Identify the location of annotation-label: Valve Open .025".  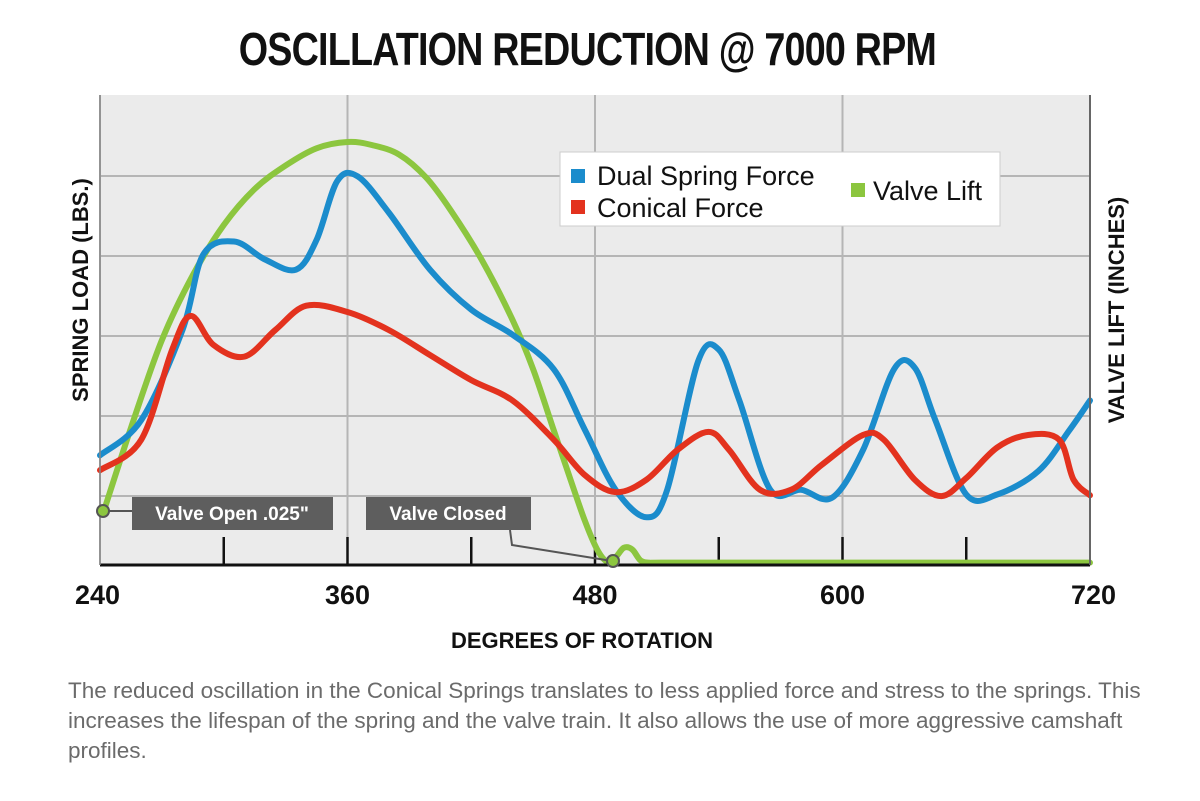
(232, 514).